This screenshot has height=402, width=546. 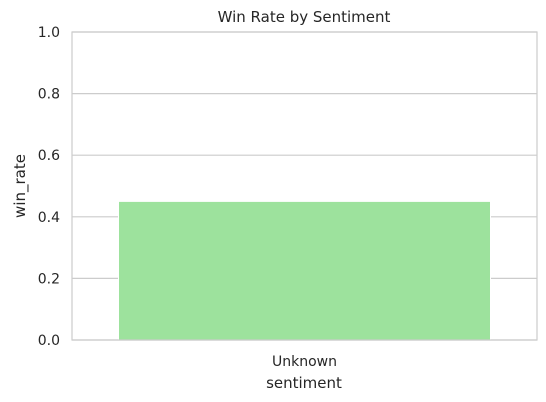 What do you see at coordinates (49, 156) in the screenshot?
I see `y-tick-label: 0.6` at bounding box center [49, 156].